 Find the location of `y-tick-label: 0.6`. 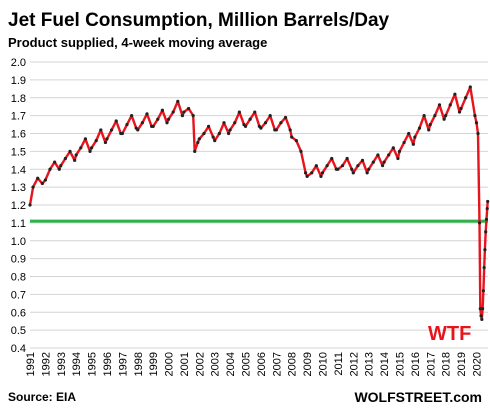

y-tick-label: 0.6 is located at coordinates (18, 313).